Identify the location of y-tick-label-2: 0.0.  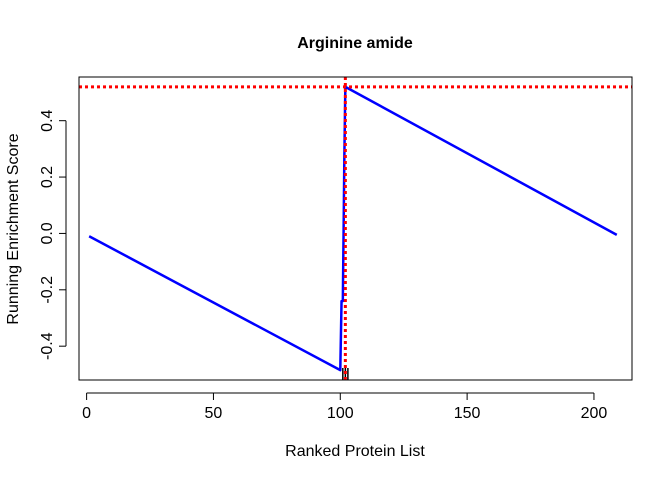
(47, 233).